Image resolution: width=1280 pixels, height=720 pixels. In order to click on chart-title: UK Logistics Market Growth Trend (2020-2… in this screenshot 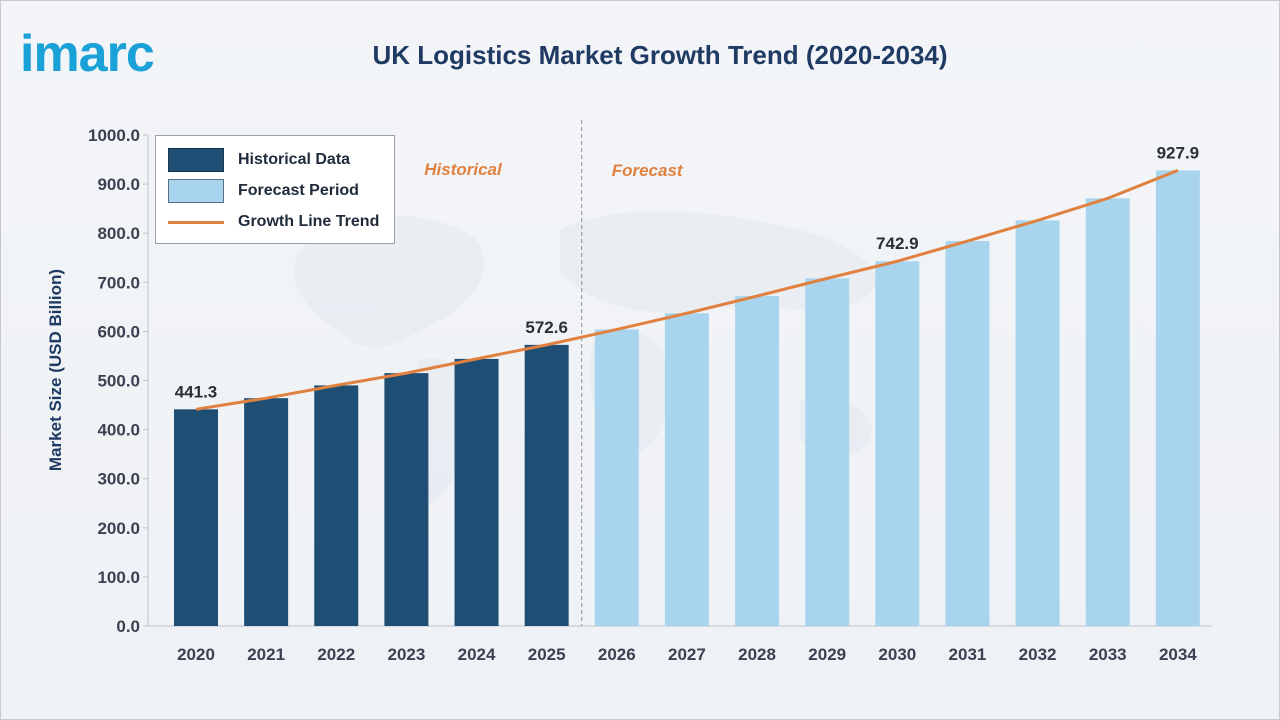, I will do `click(660, 55)`.